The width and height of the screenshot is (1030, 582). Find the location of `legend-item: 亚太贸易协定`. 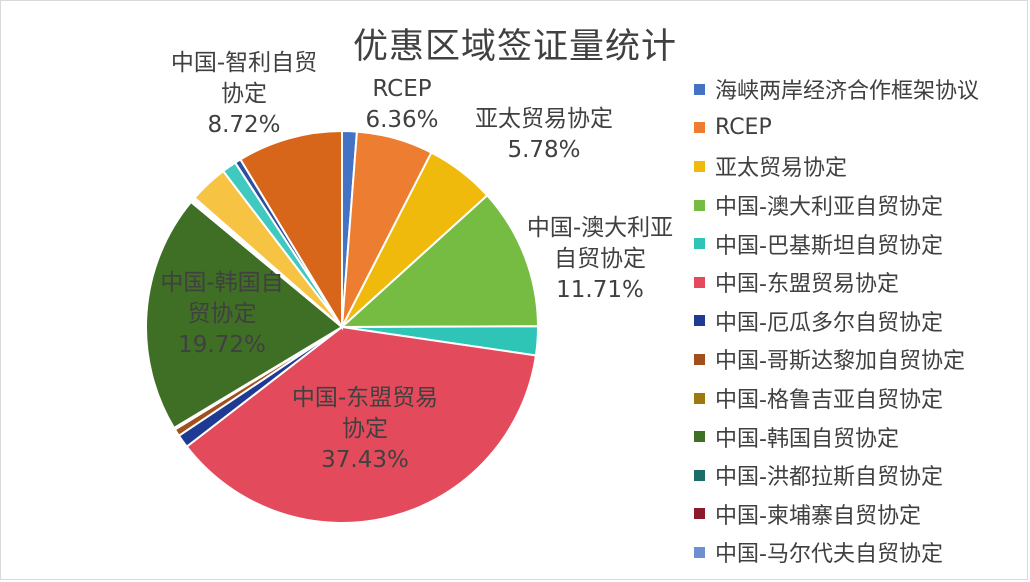

legend-item: 亚太贸易协定 is located at coordinates (859, 166).